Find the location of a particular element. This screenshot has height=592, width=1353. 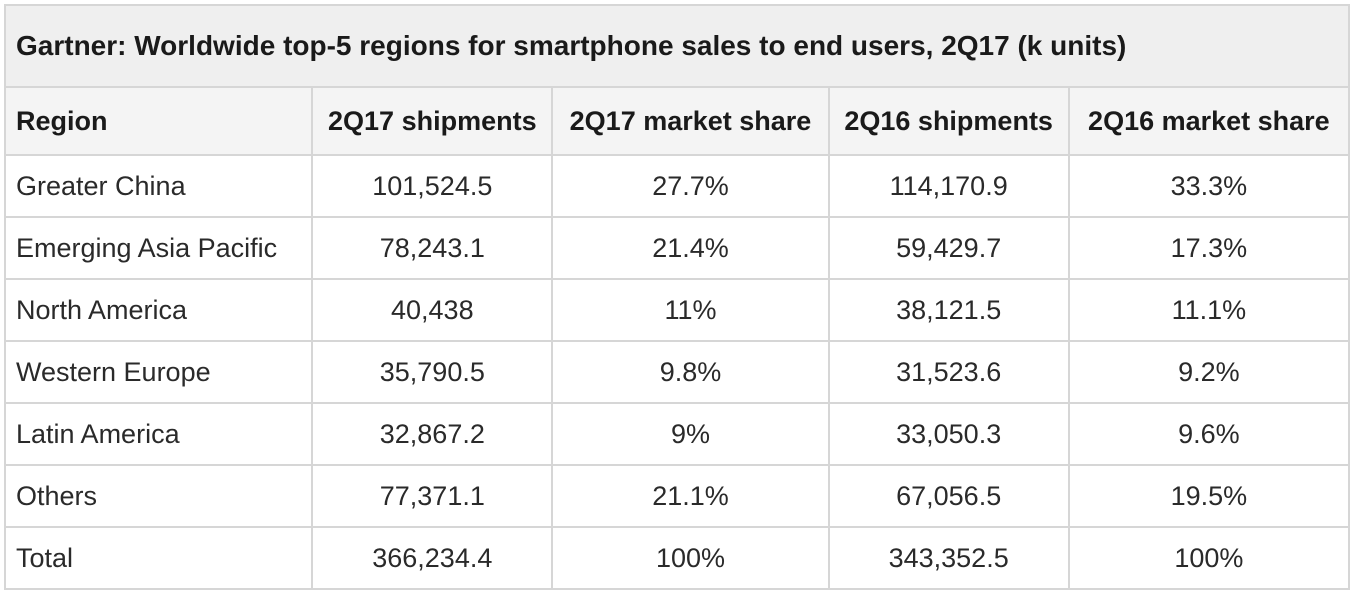

cell-2q16-shipments: 114,170.9 is located at coordinates (948, 186).